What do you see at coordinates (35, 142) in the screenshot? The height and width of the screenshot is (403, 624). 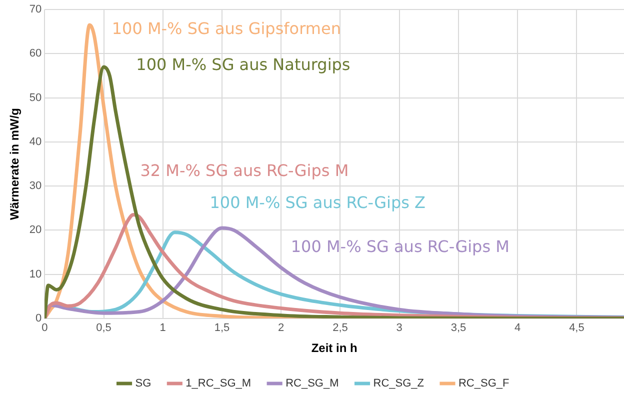 I see `y-tick-label: 40` at bounding box center [35, 142].